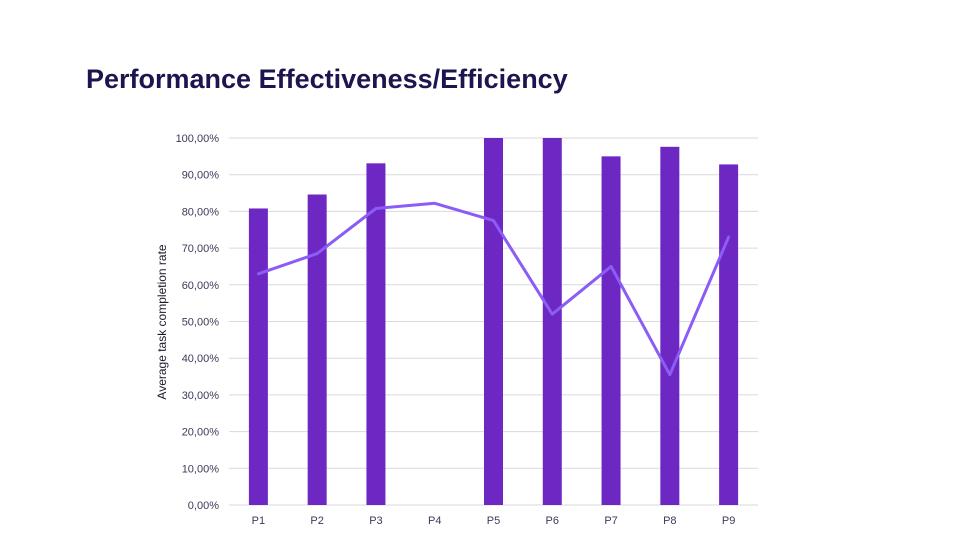 This screenshot has width=960, height=540. Describe the element at coordinates (317, 349) in the screenshot. I see `bar-p2` at that location.